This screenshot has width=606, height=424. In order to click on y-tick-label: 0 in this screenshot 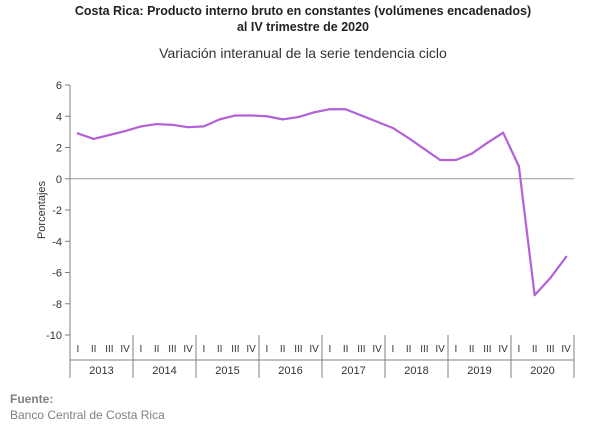, I will do `click(59, 180)`.